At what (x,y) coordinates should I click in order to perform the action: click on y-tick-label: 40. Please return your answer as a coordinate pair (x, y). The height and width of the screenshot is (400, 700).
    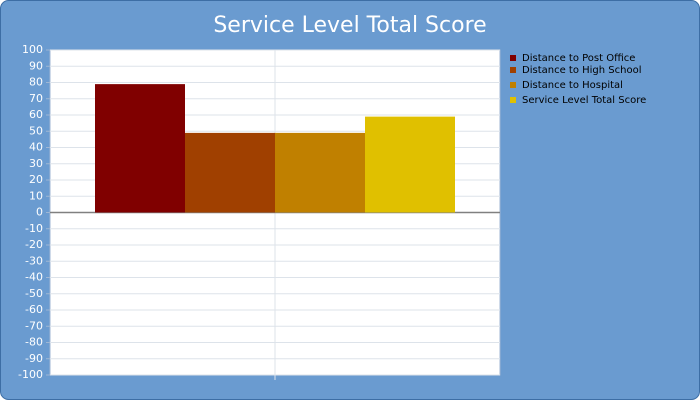
    Looking at the image, I should click on (36, 147).